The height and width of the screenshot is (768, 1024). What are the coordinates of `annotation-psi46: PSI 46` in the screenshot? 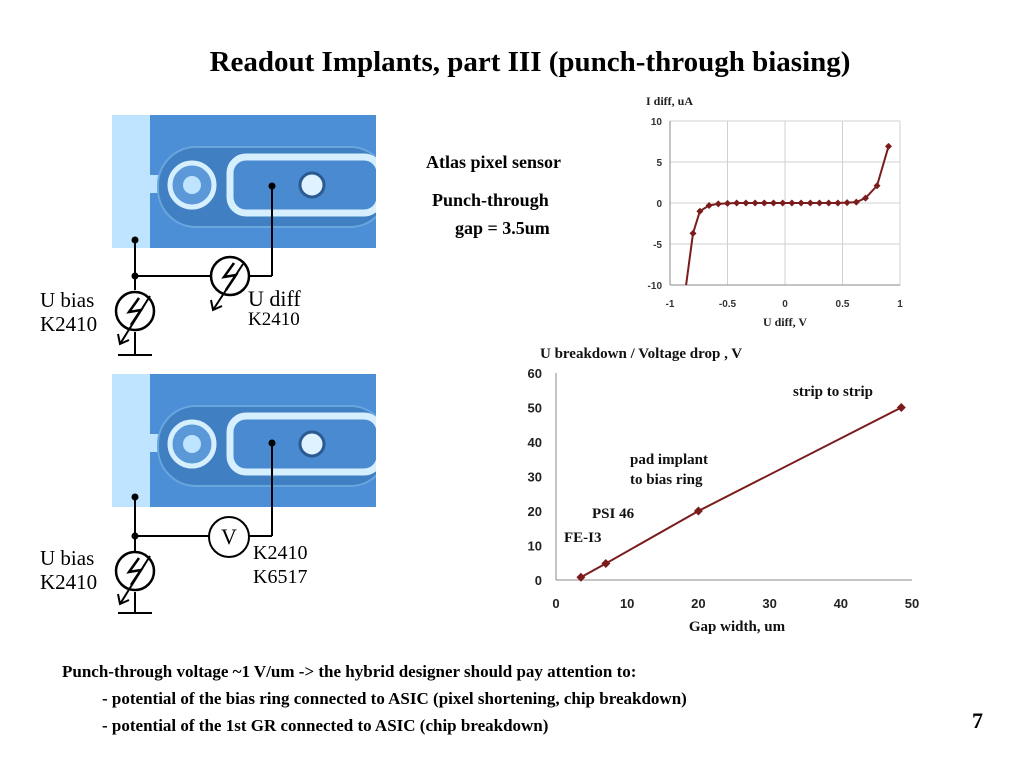 It's located at (613, 514).